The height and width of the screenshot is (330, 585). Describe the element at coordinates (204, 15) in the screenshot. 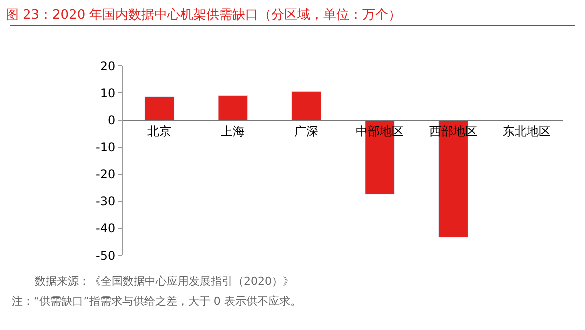

I see `chart-title: 图 23：2020 年国内数据中心机架供需缺口（分区域，单位：万个）` at that location.